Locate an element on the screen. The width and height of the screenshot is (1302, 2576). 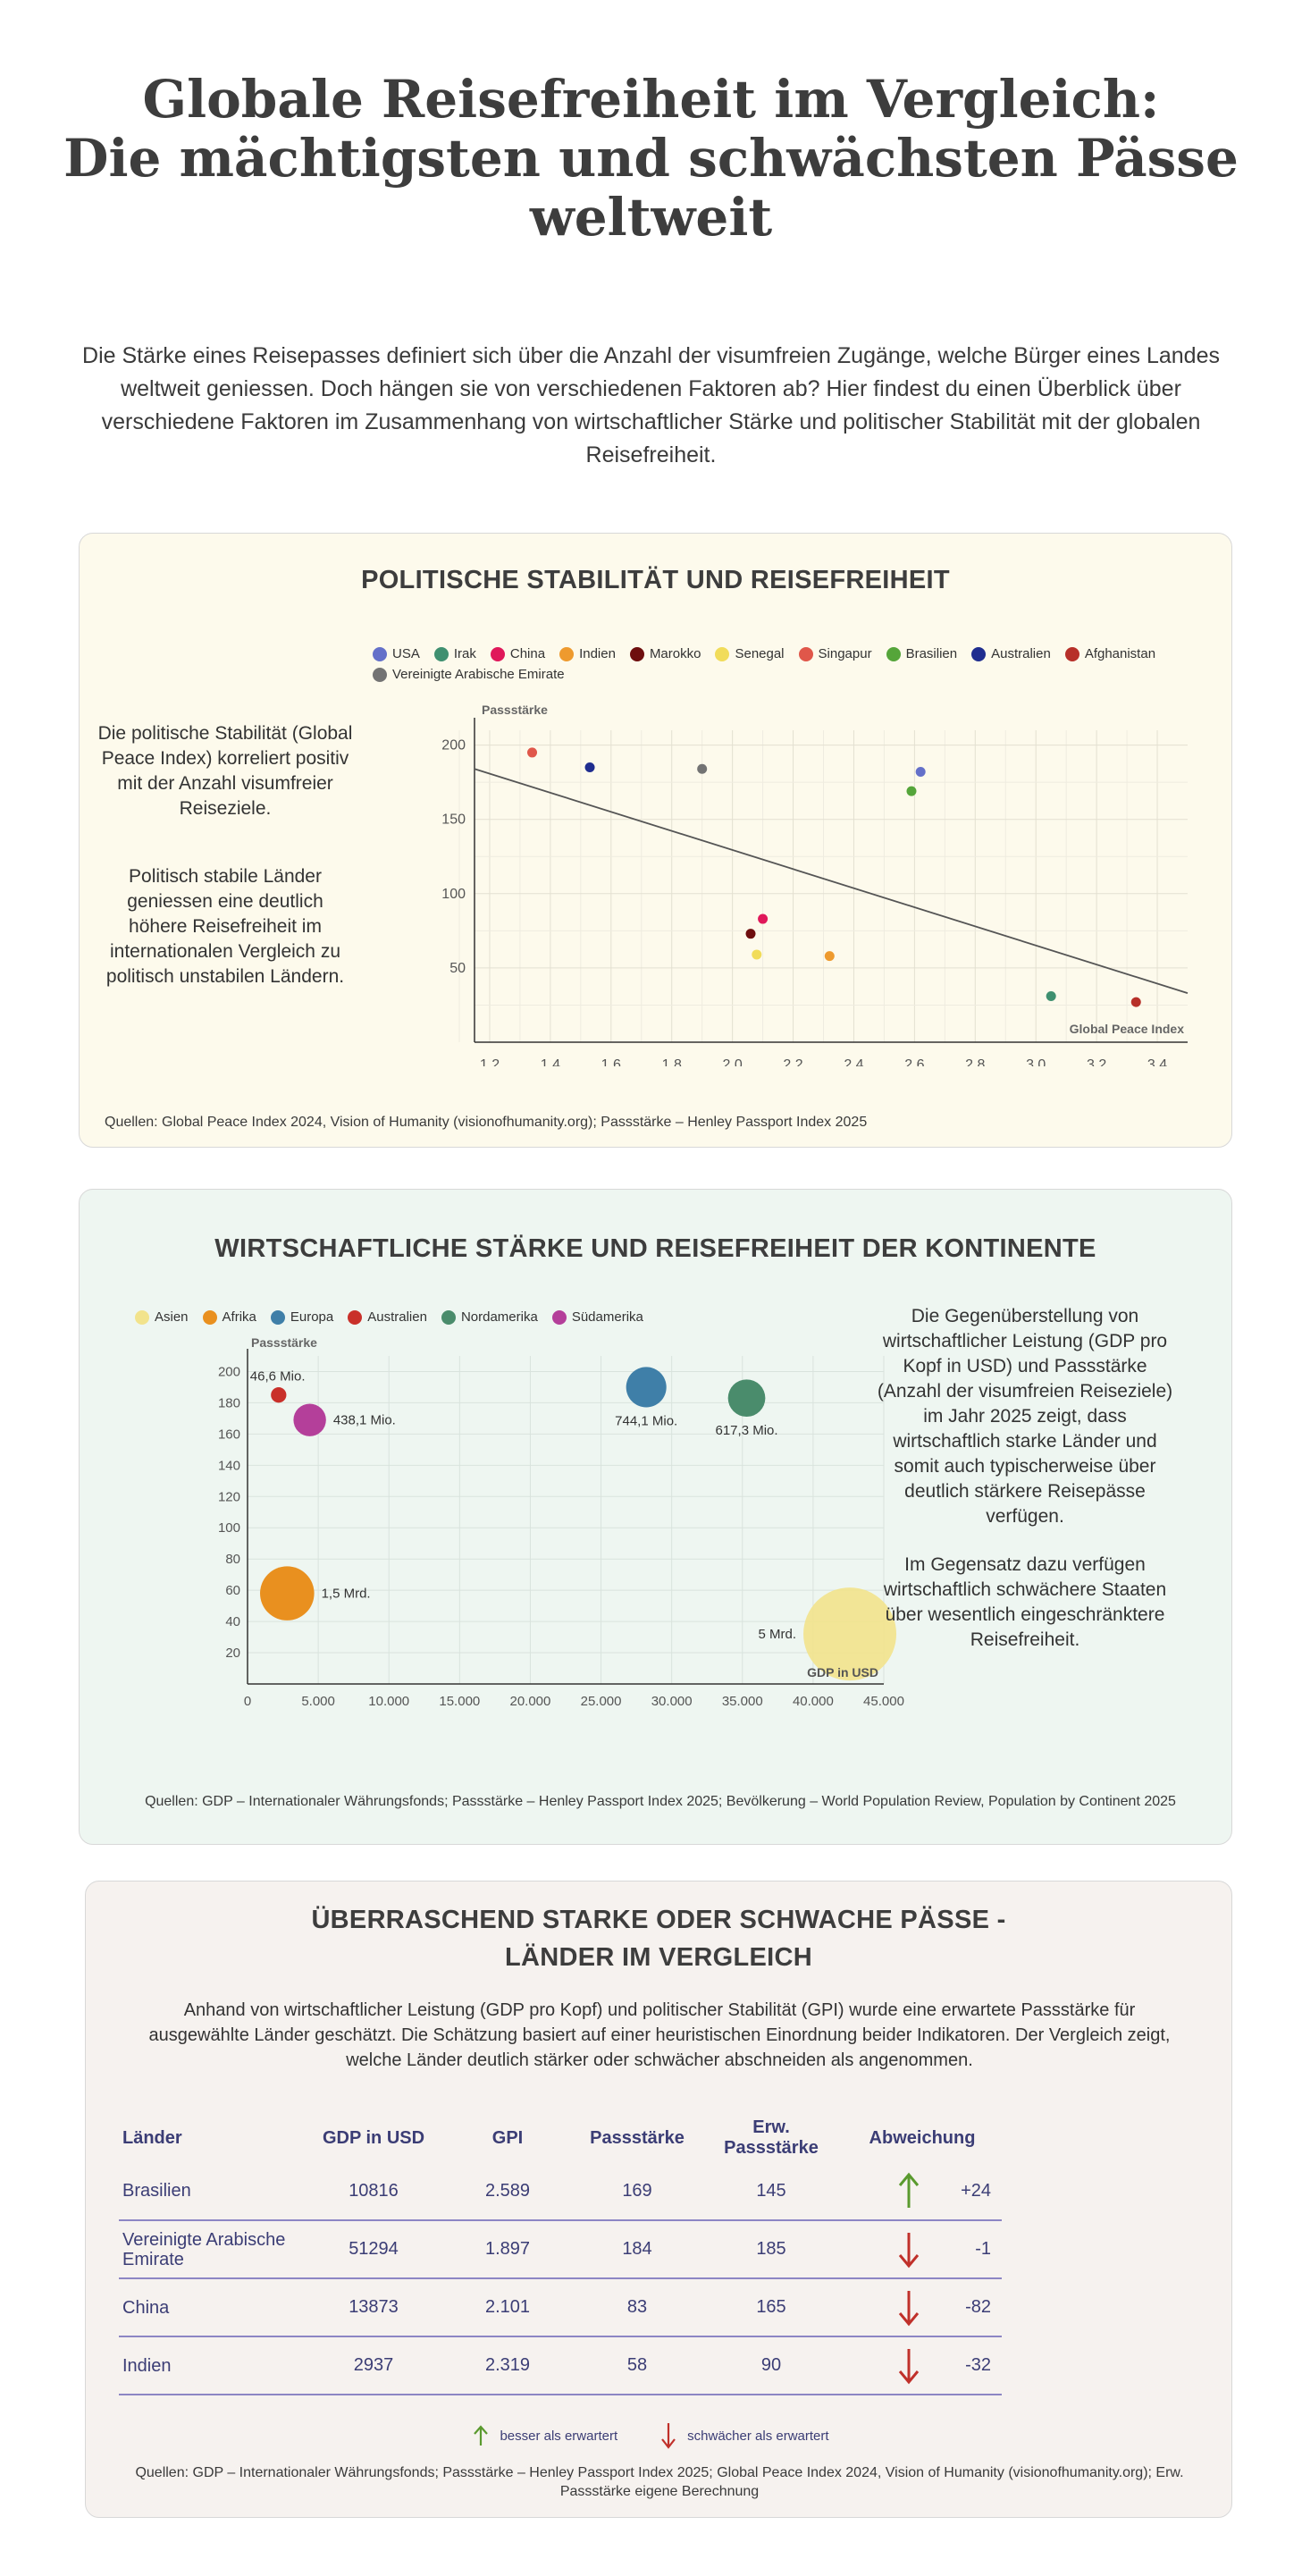
scatter-legend-item: Brasilien is located at coordinates (921, 654).